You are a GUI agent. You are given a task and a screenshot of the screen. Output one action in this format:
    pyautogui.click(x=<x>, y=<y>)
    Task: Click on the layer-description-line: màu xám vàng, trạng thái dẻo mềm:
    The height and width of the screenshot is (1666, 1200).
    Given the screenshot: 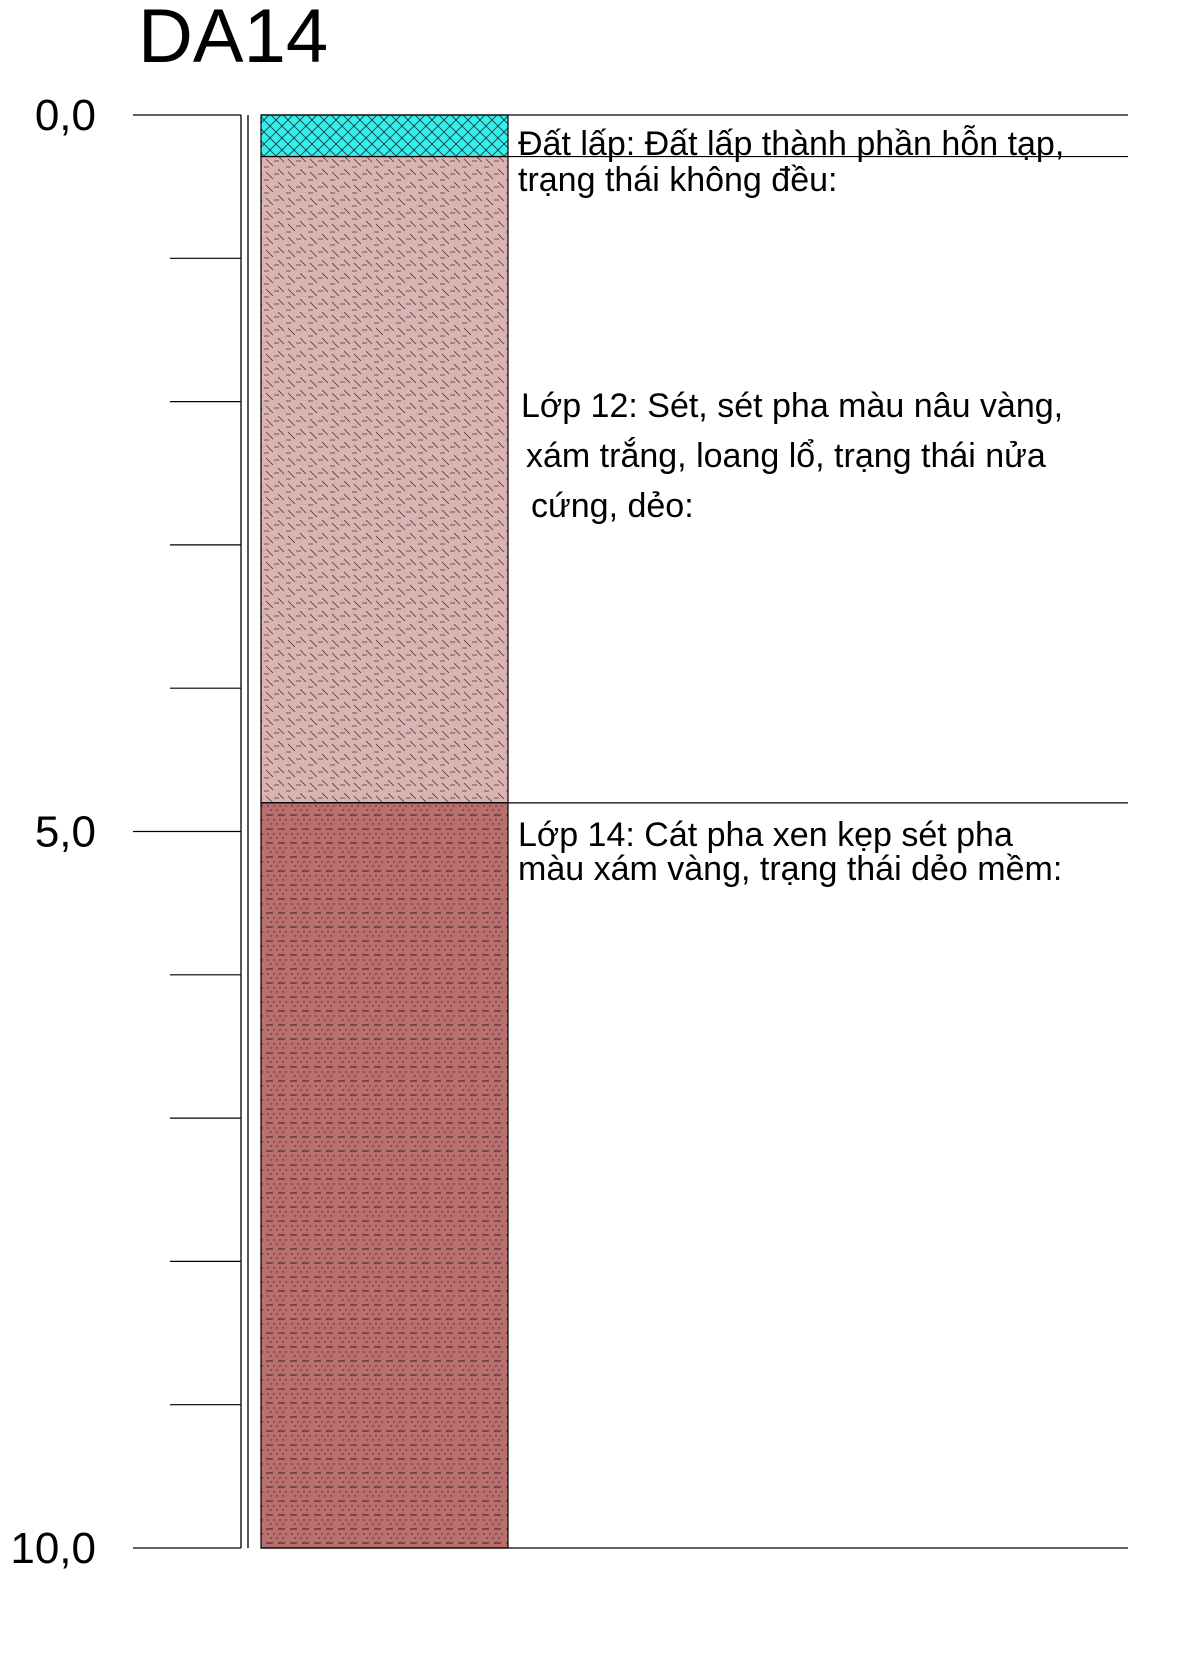 What is the action you would take?
    pyautogui.click(x=790, y=869)
    